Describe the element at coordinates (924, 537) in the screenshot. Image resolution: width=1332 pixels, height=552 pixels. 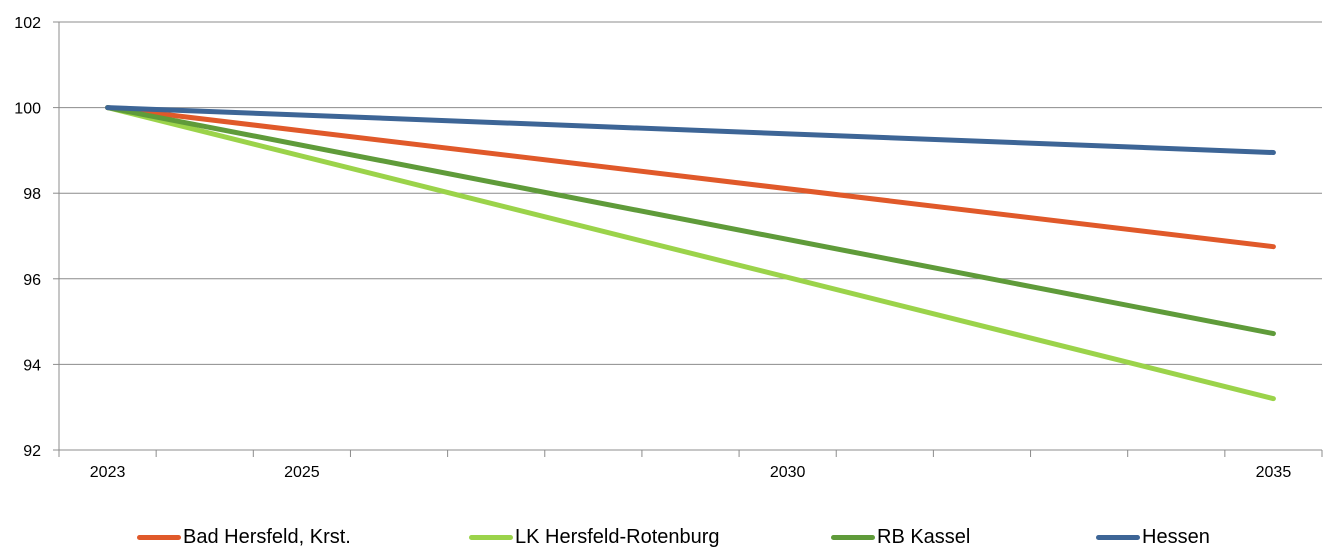
I see `legend-label: RB Kassel` at that location.